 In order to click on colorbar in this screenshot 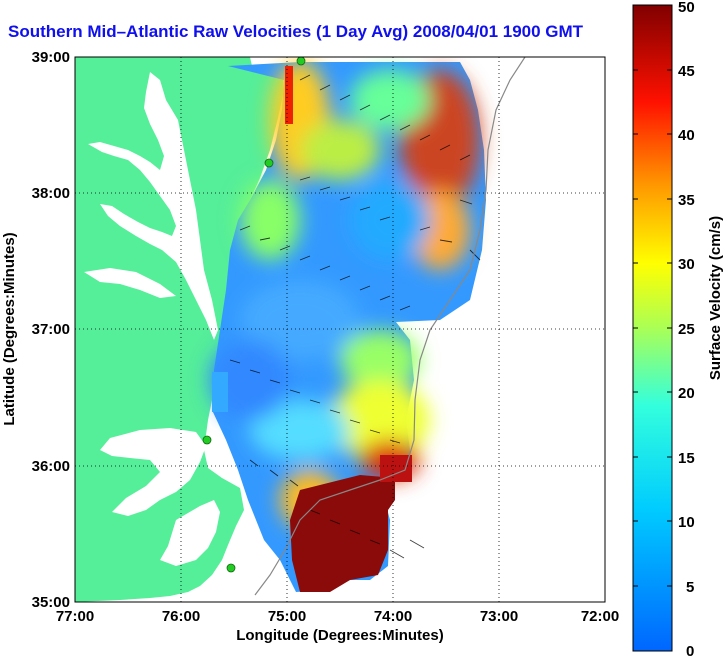, I will do `click(652, 328)`.